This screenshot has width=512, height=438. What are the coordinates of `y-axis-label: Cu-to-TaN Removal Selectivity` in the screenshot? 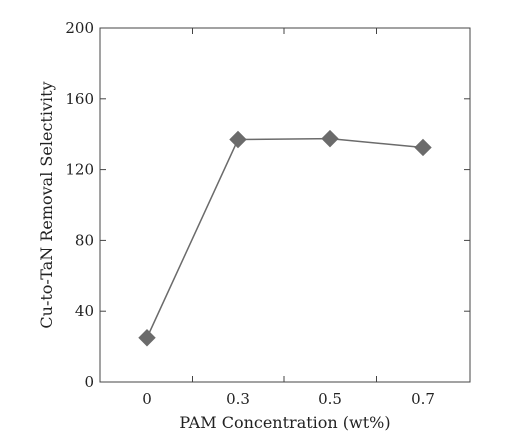 It's located at (46, 204).